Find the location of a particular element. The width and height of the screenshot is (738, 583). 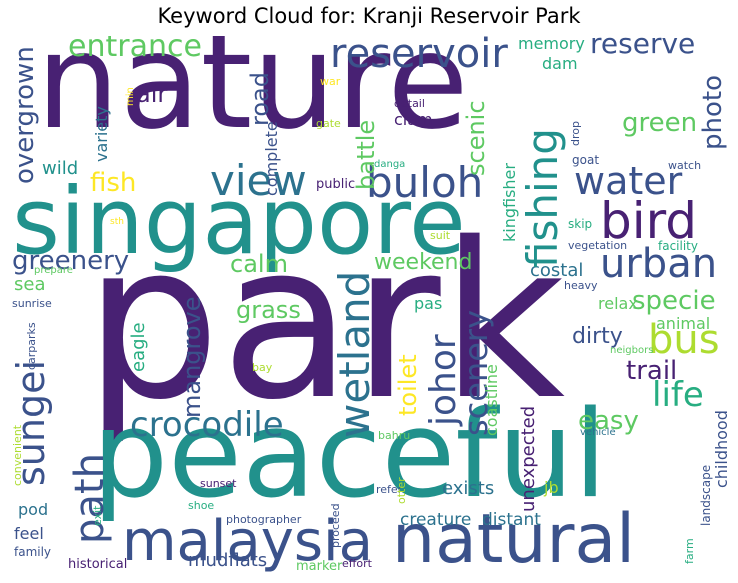

word-exists: exists is located at coordinates (468, 488).